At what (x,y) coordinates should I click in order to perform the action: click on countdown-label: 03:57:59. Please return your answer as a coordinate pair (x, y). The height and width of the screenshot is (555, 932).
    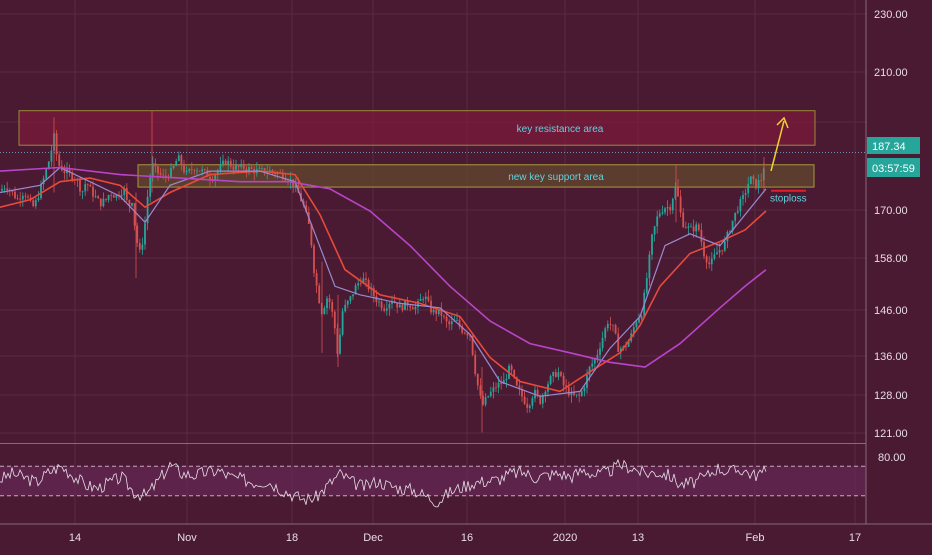
    Looking at the image, I should click on (893, 169).